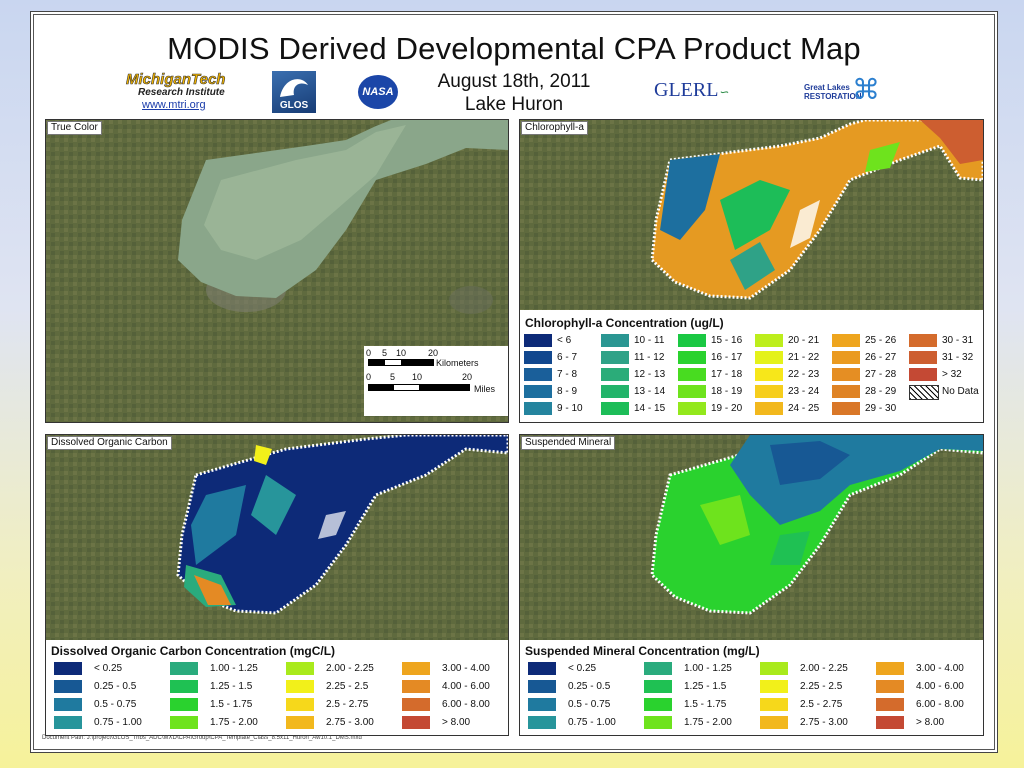 The image size is (1024, 768). I want to click on chl-legend-label: 23 - 24, so click(804, 391).